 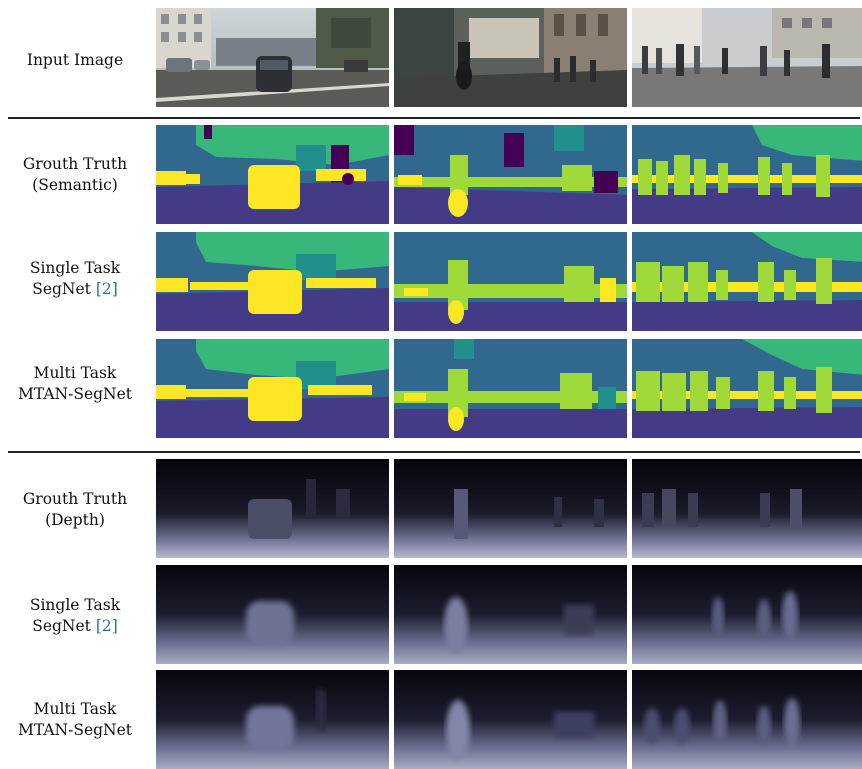 I want to click on depth-single-task-street-pedestrians, so click(x=747, y=614).